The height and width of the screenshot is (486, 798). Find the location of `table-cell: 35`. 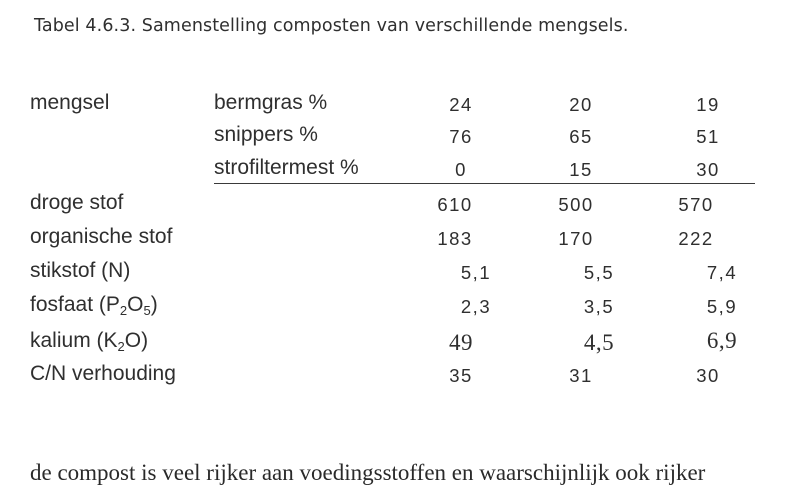

table-cell: 35 is located at coordinates (461, 375).